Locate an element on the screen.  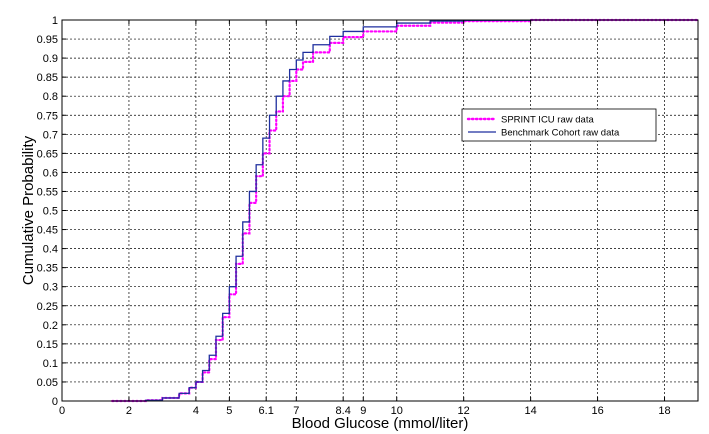
y-tick-label: 0.2 is located at coordinates (50, 326).